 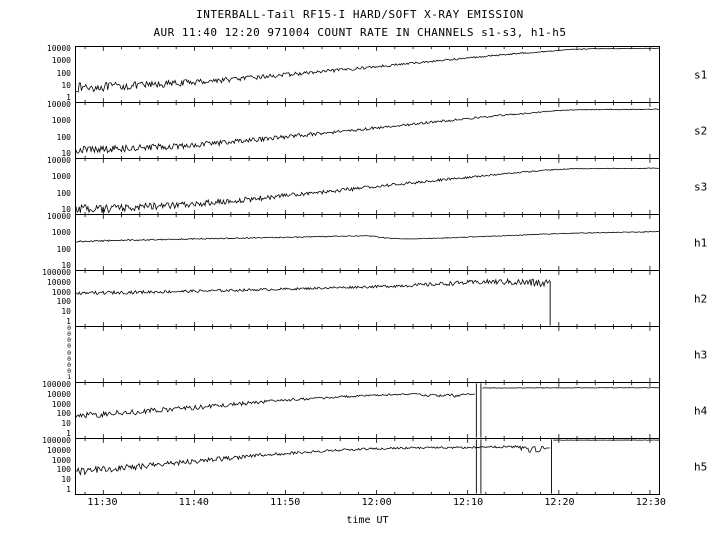 I want to click on y-axis-labels-s1: 10000 1000 100 10 1, so click(x=37, y=73).